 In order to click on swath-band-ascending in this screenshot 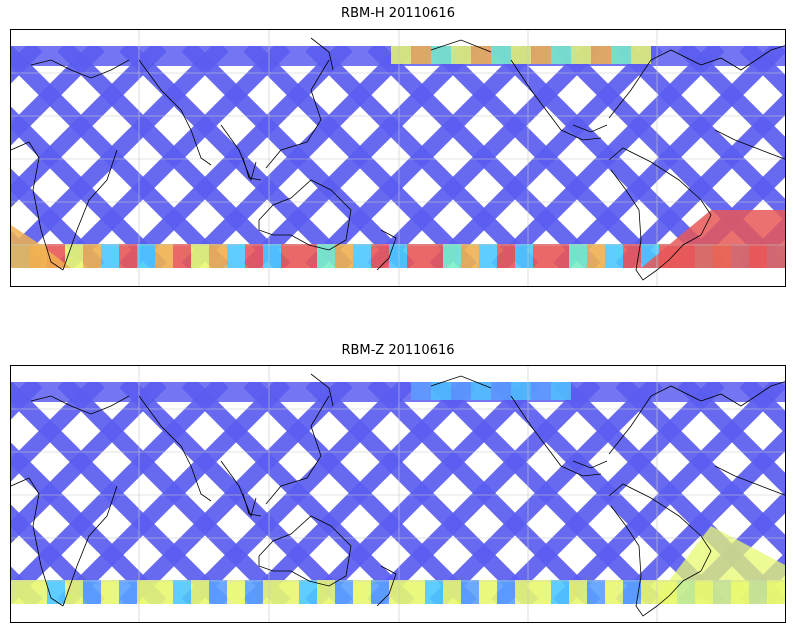, I will do `click(58, 429)`.